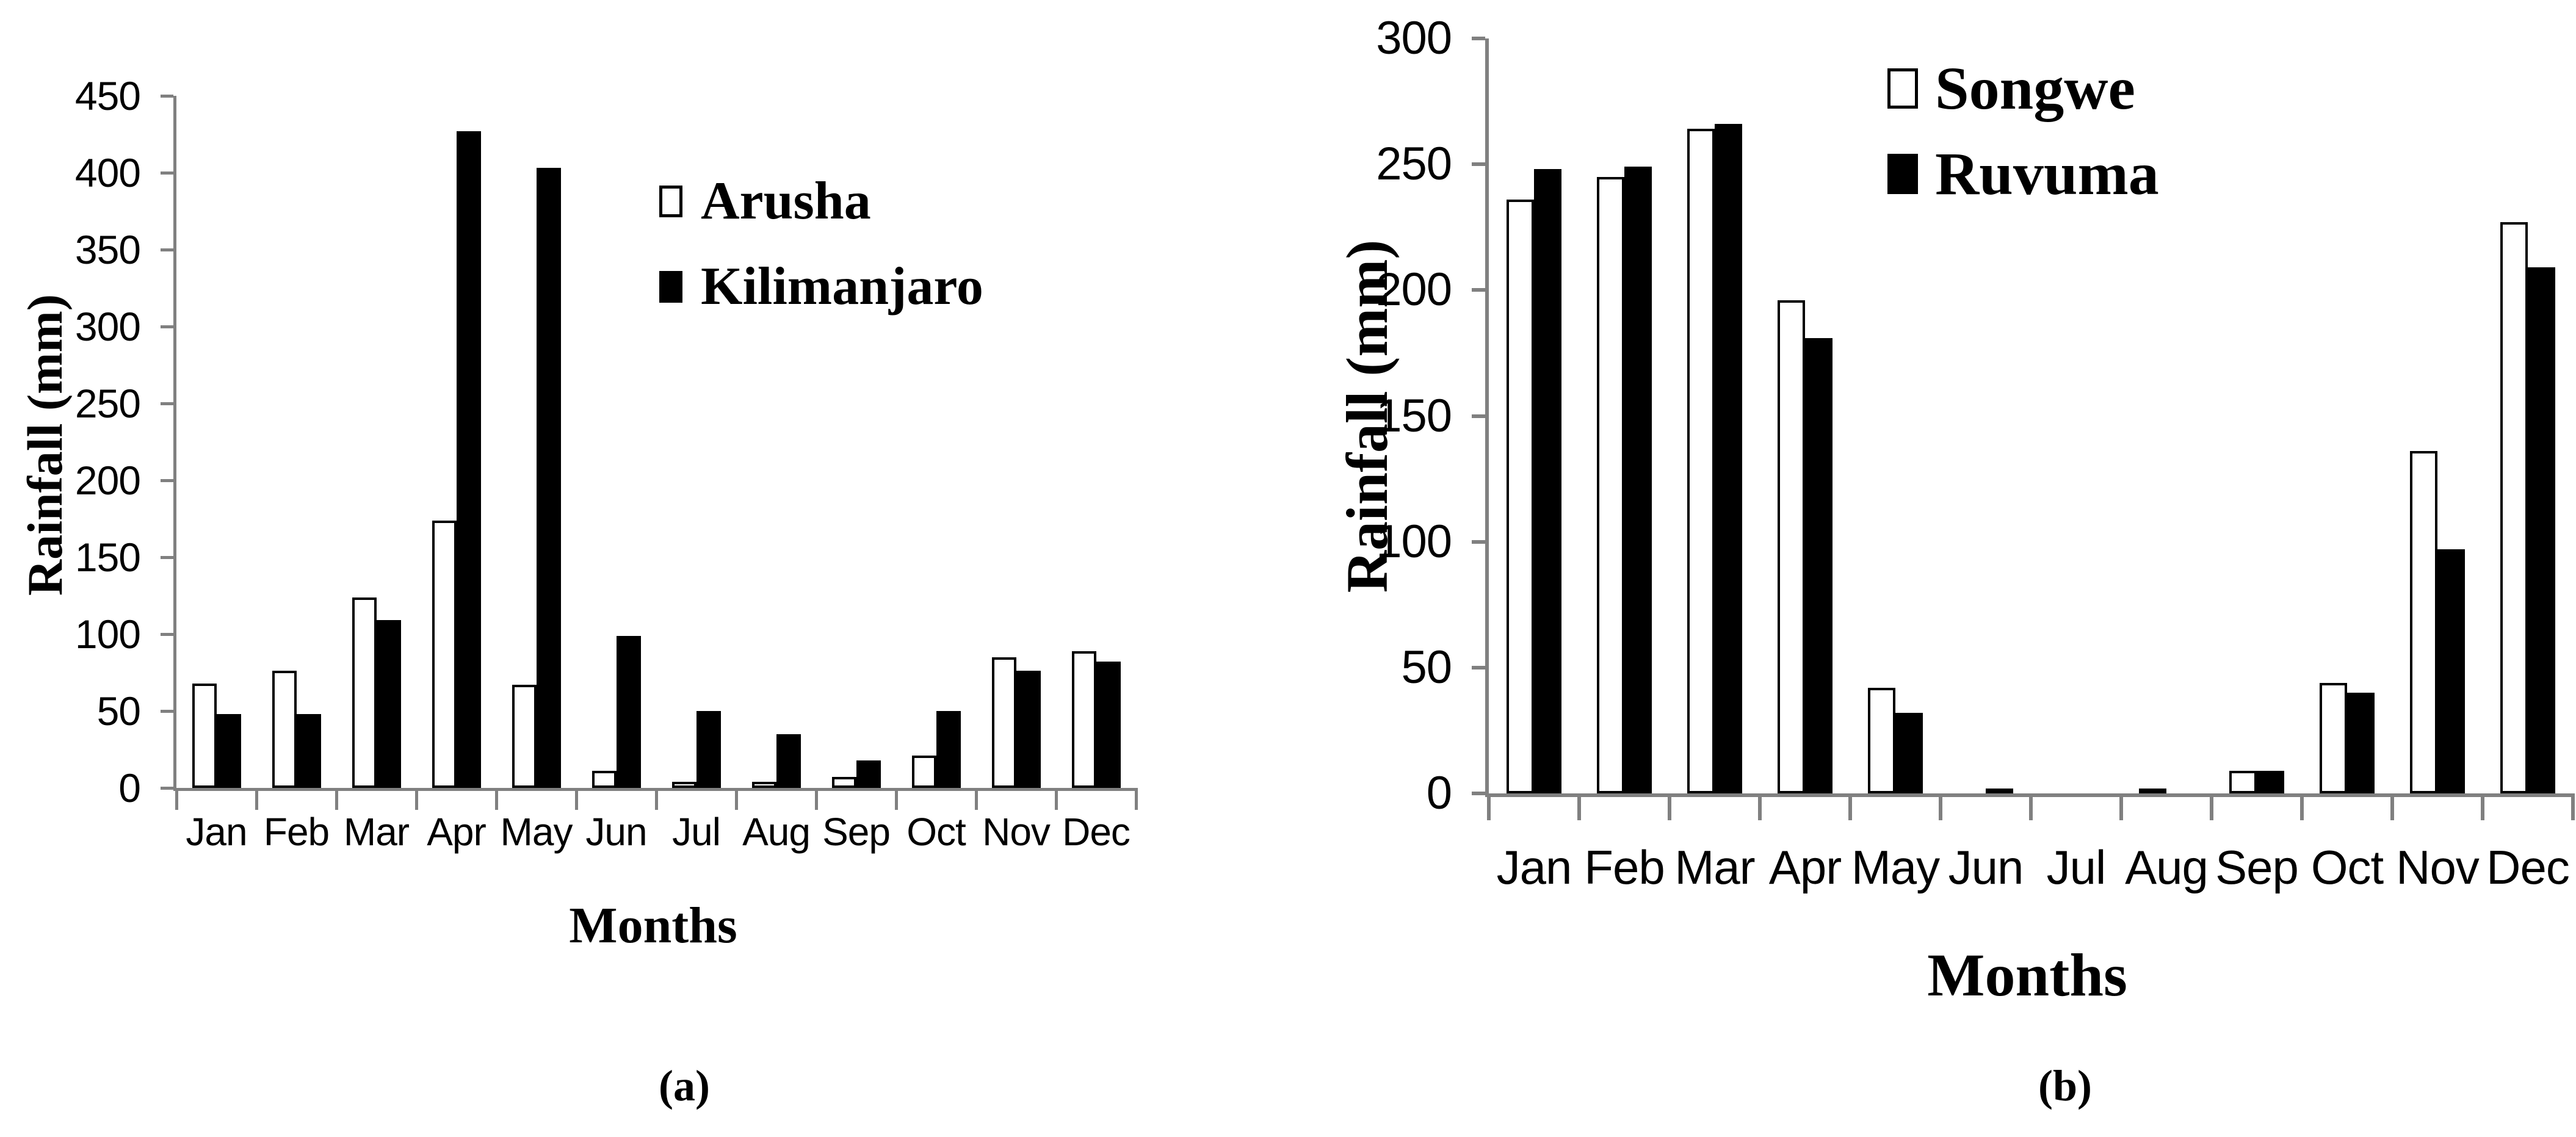 The width and height of the screenshot is (2576, 1137). What do you see at coordinates (107, 327) in the screenshot?
I see `y-tick-label-a-300: 300` at bounding box center [107, 327].